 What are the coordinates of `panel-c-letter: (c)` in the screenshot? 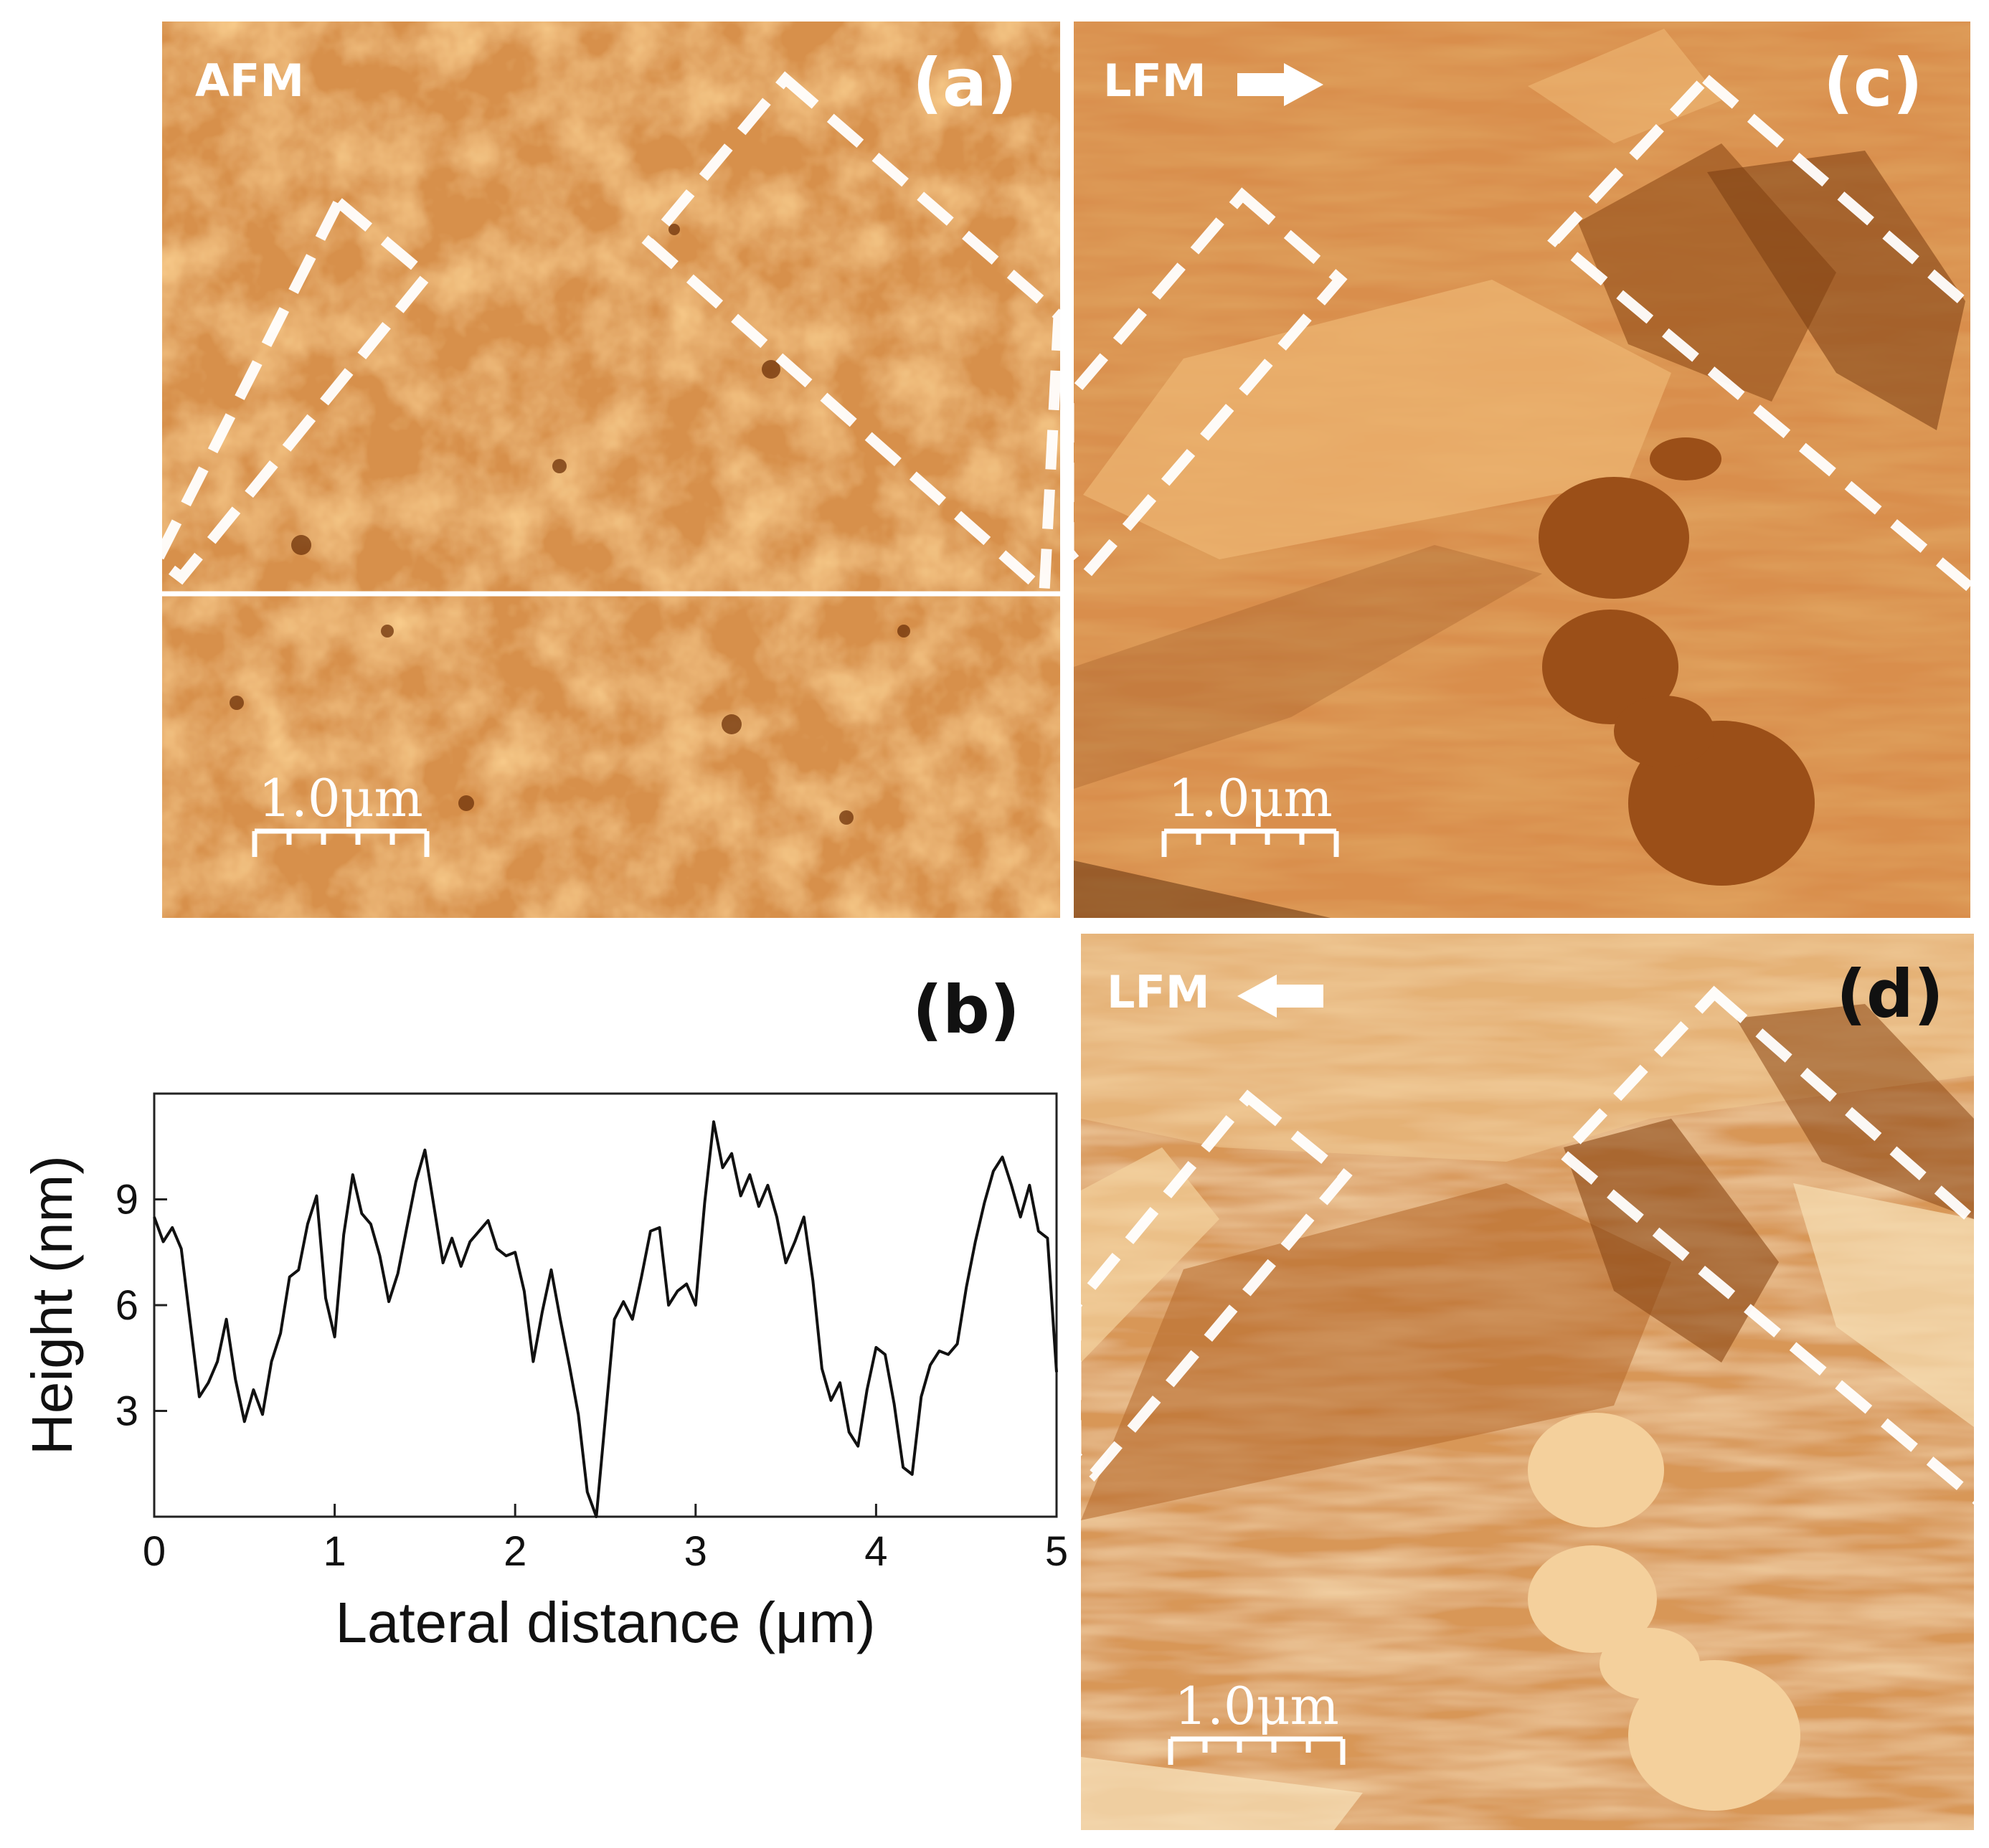 It's located at (1873, 82).